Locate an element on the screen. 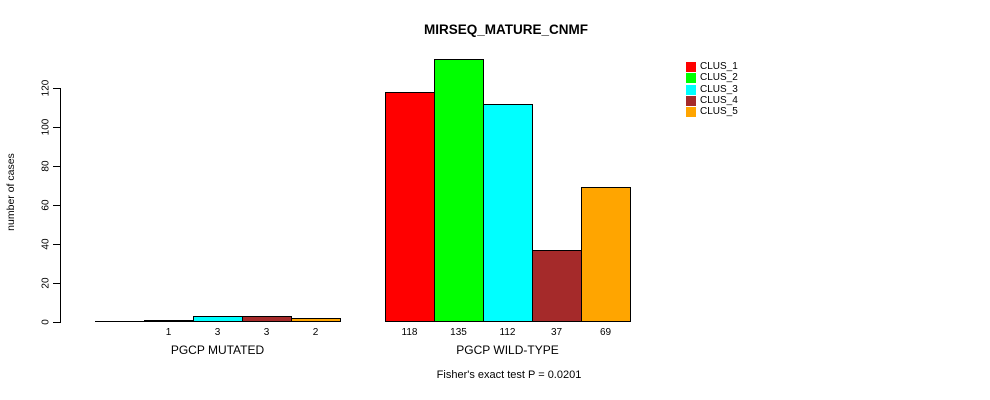 The image size is (990, 400). y-tick-label: 0 is located at coordinates (46, 322).